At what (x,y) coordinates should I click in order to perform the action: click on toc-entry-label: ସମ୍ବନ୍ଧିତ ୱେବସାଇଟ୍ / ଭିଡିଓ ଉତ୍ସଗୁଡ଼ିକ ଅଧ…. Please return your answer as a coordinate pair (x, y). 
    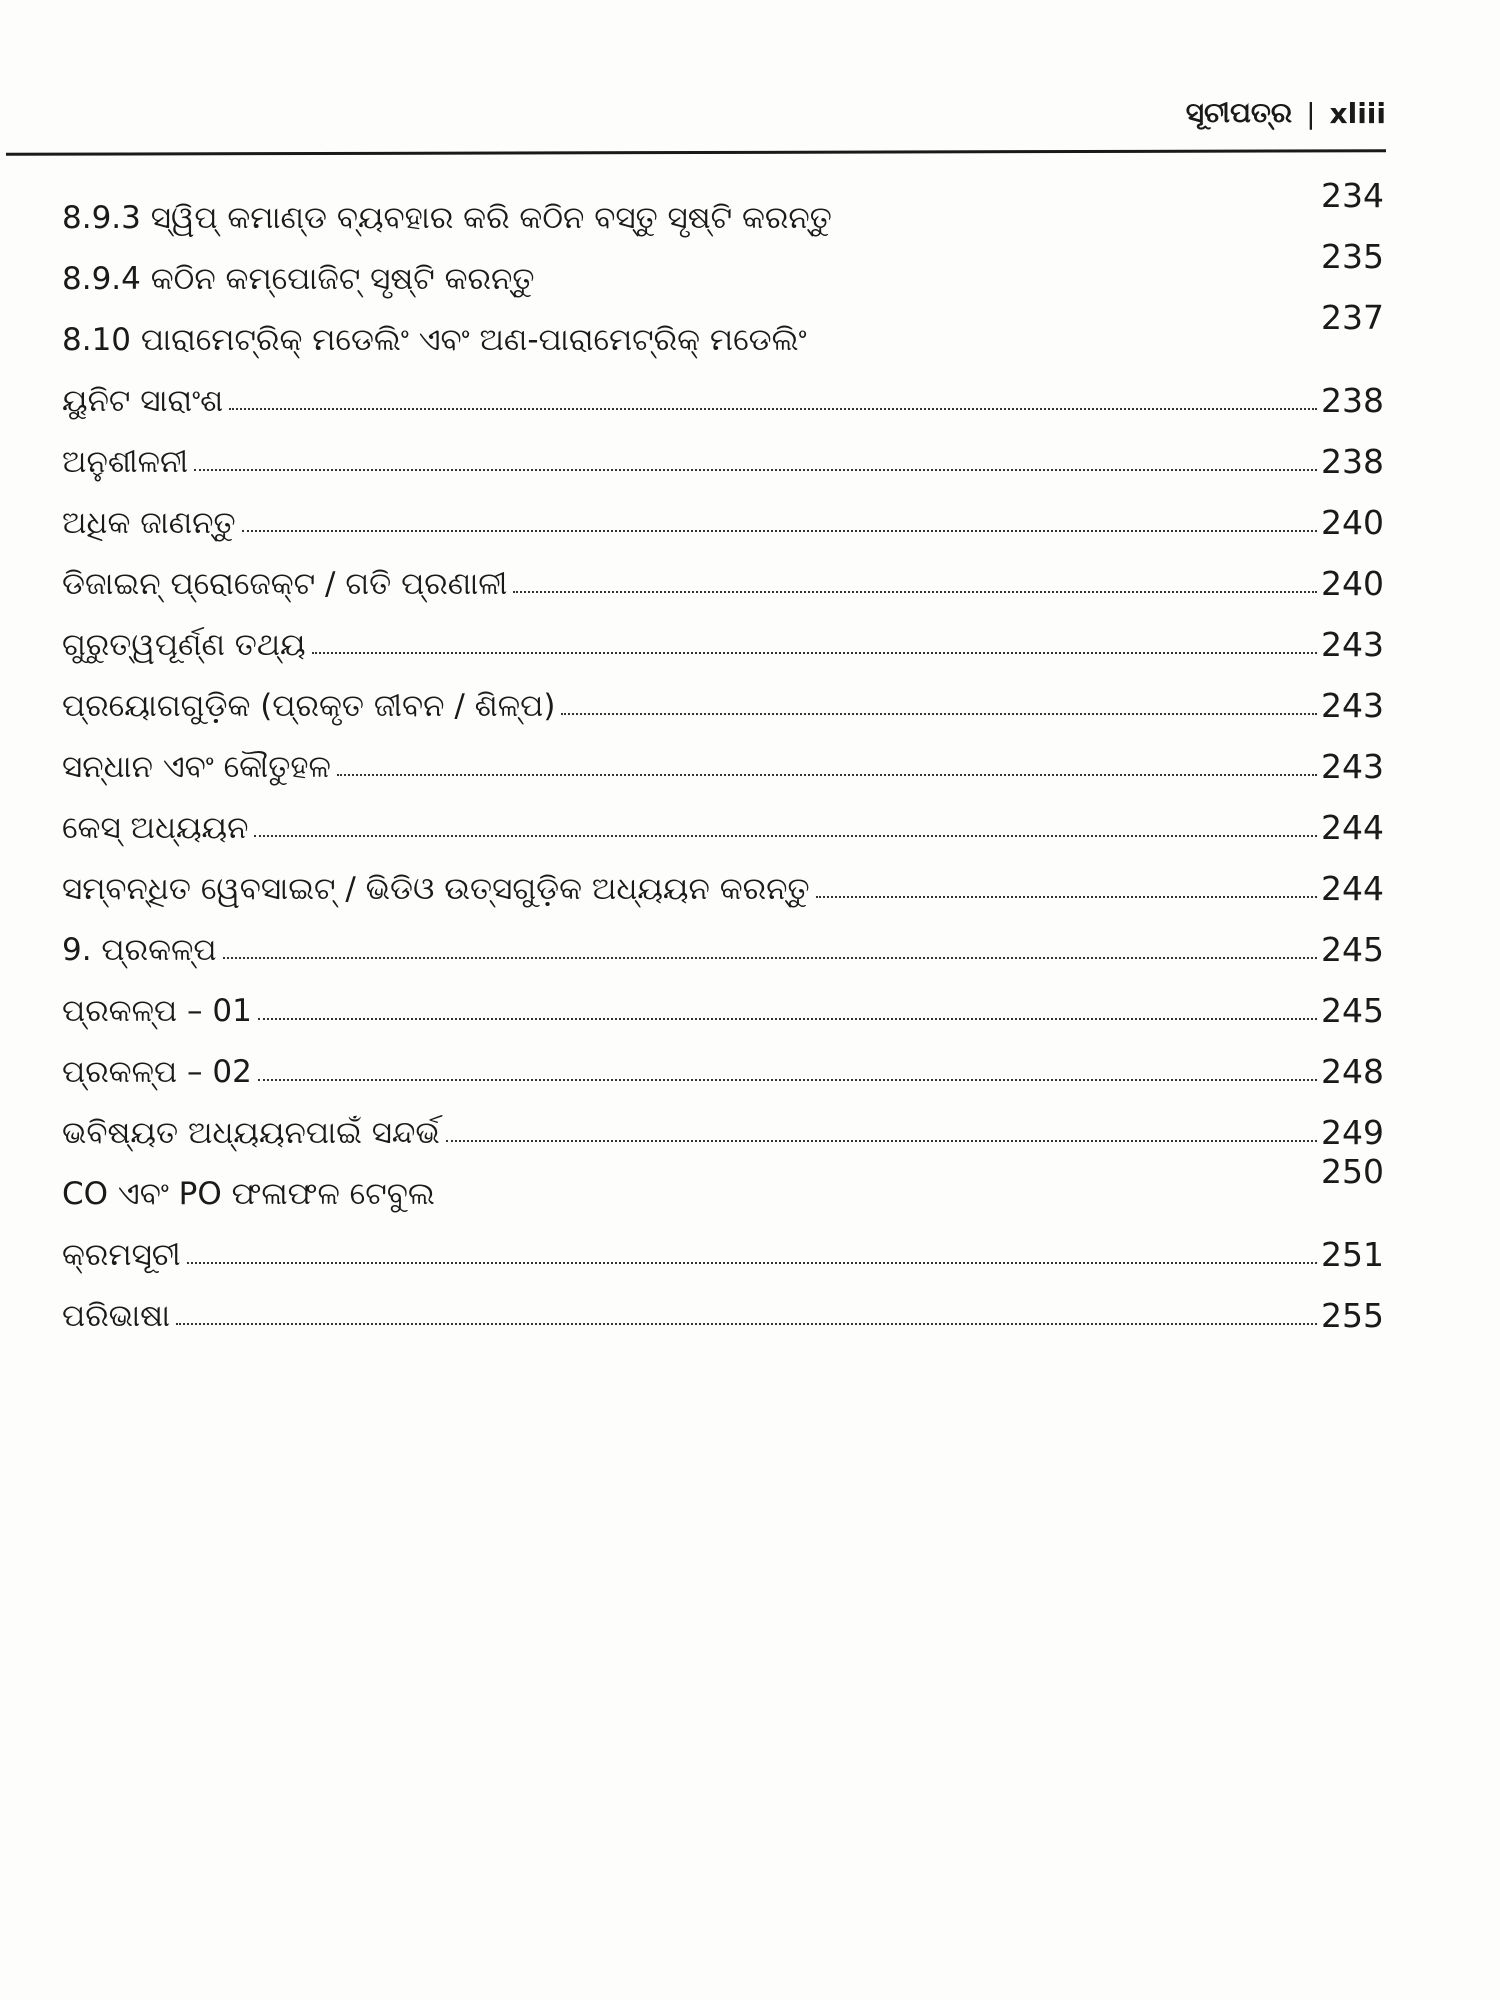
    Looking at the image, I should click on (436, 889).